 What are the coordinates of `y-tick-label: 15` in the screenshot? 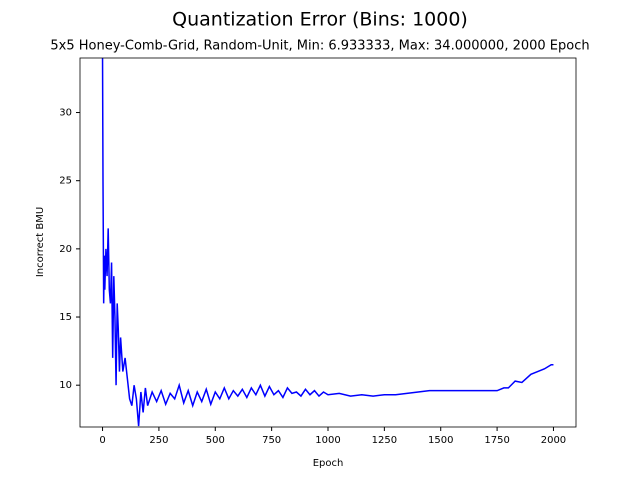 It's located at (65, 317).